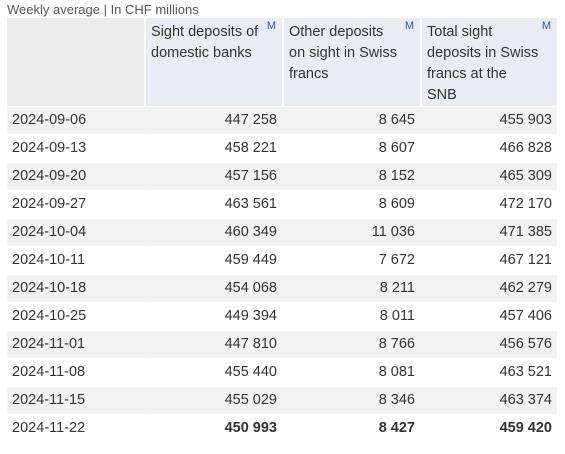 This screenshot has height=454, width=565. What do you see at coordinates (351, 177) in the screenshot?
I see `other-deposits-value: 8 152` at bounding box center [351, 177].